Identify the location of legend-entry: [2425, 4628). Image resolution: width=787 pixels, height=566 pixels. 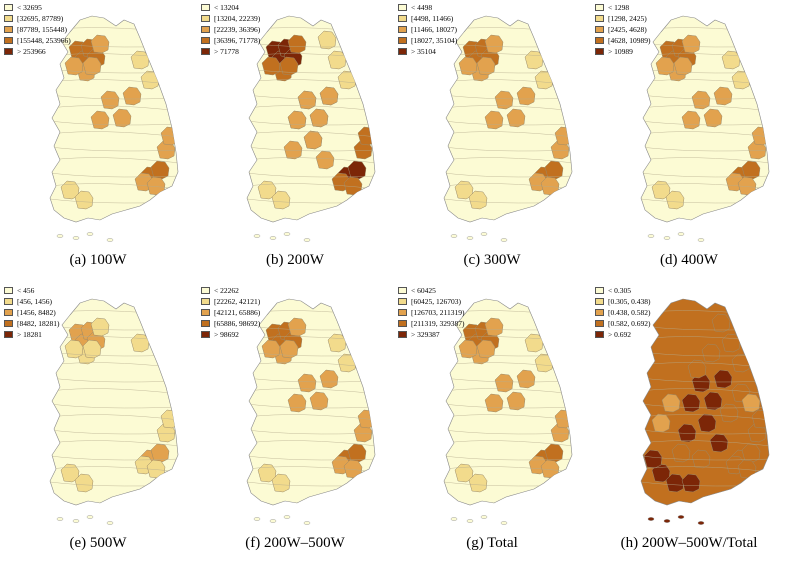
(623, 29).